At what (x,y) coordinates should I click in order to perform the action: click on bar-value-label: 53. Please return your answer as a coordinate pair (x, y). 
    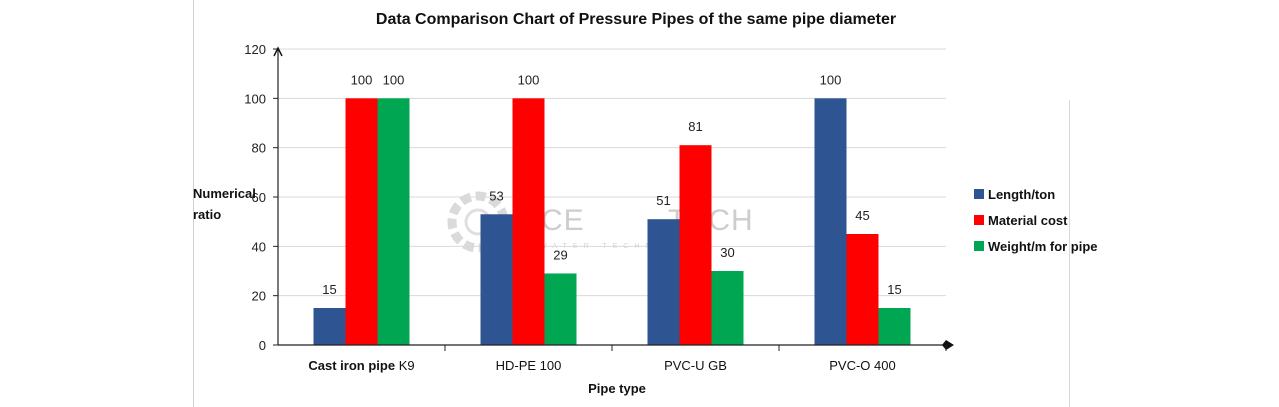
    Looking at the image, I should click on (496, 195).